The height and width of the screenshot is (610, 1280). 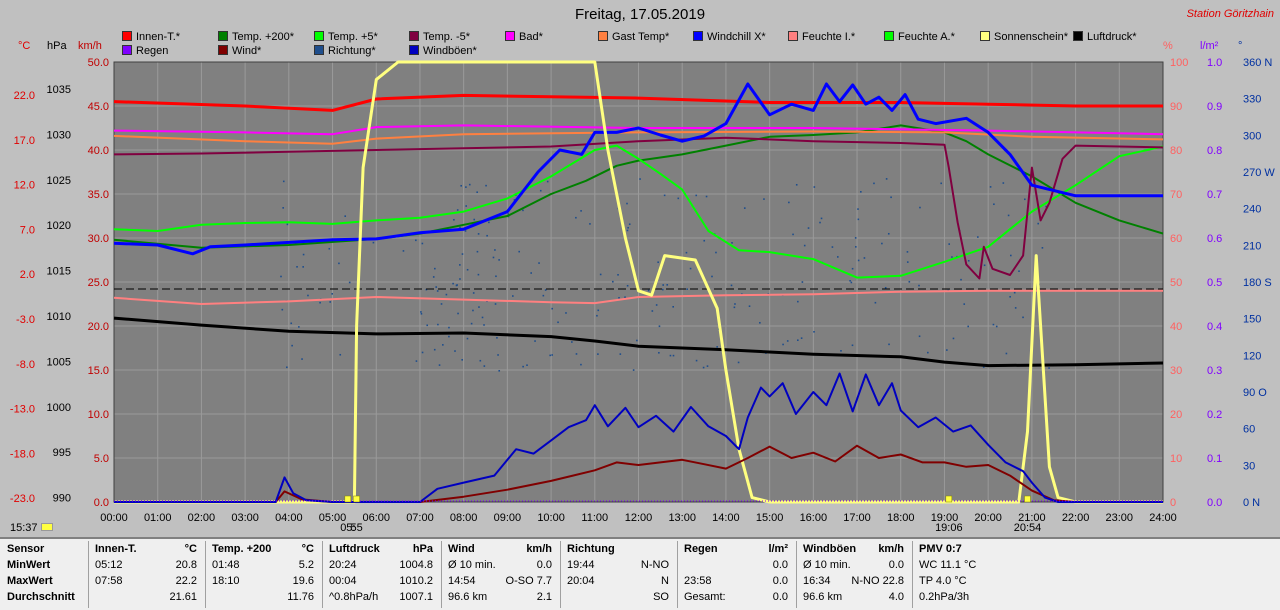 What do you see at coordinates (1257, 283) in the screenshot?
I see `direction-tick-label: 180 S` at bounding box center [1257, 283].